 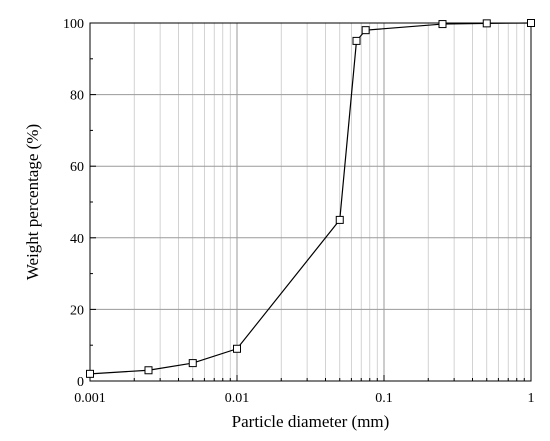 I want to click on y-axis-label: Weight percentage (%), so click(x=32, y=202).